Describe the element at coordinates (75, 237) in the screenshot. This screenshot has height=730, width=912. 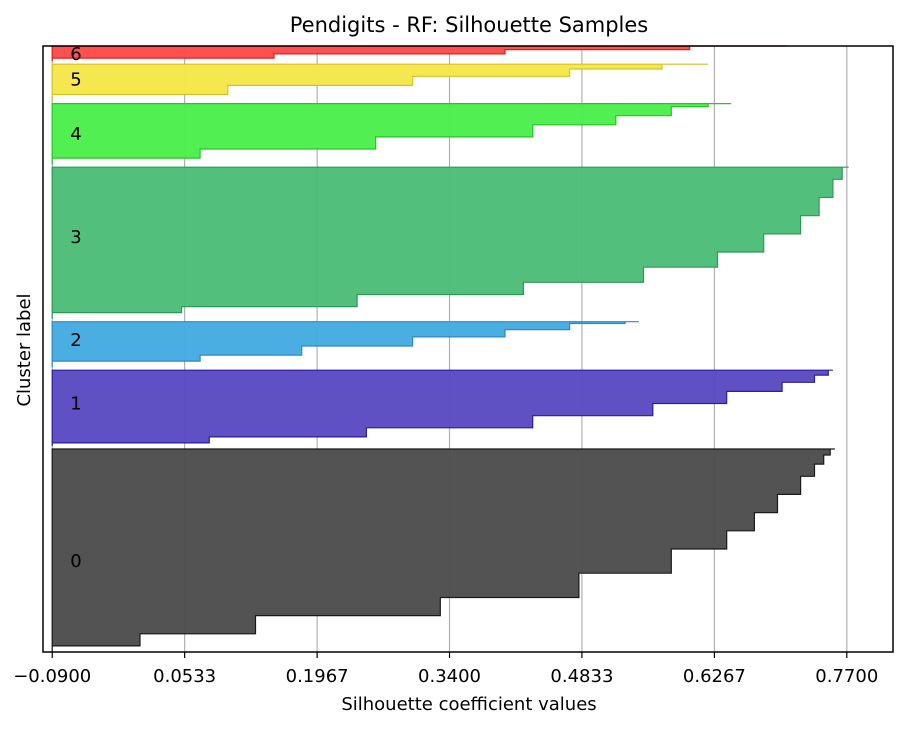
I see `cluster-label-3: 3` at that location.